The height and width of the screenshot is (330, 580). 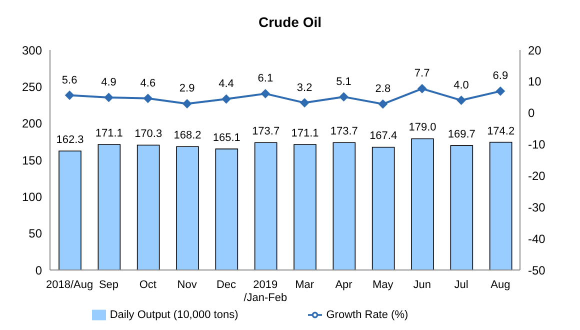 What do you see at coordinates (38, 270) in the screenshot?
I see `y-tick-label: 0` at bounding box center [38, 270].